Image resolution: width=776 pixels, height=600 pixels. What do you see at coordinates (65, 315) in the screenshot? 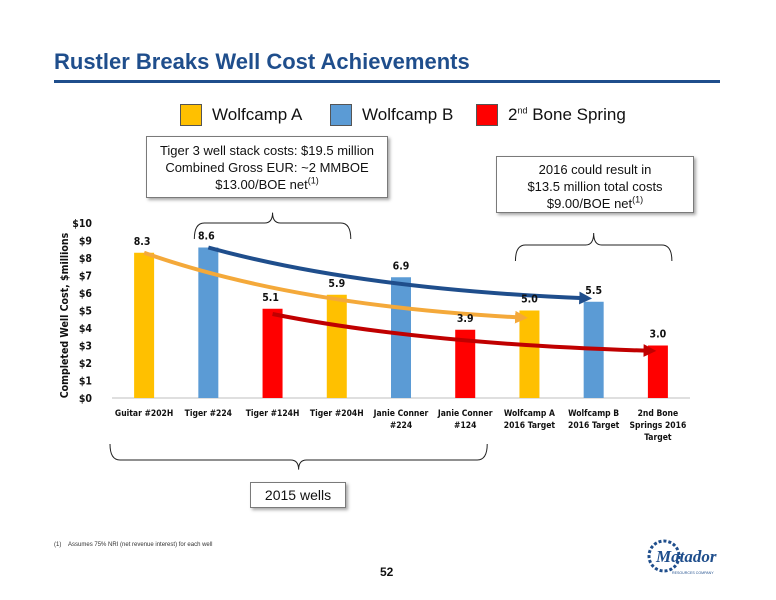
I see `y-axis-title: Completed Well Cost, $millions` at bounding box center [65, 315].